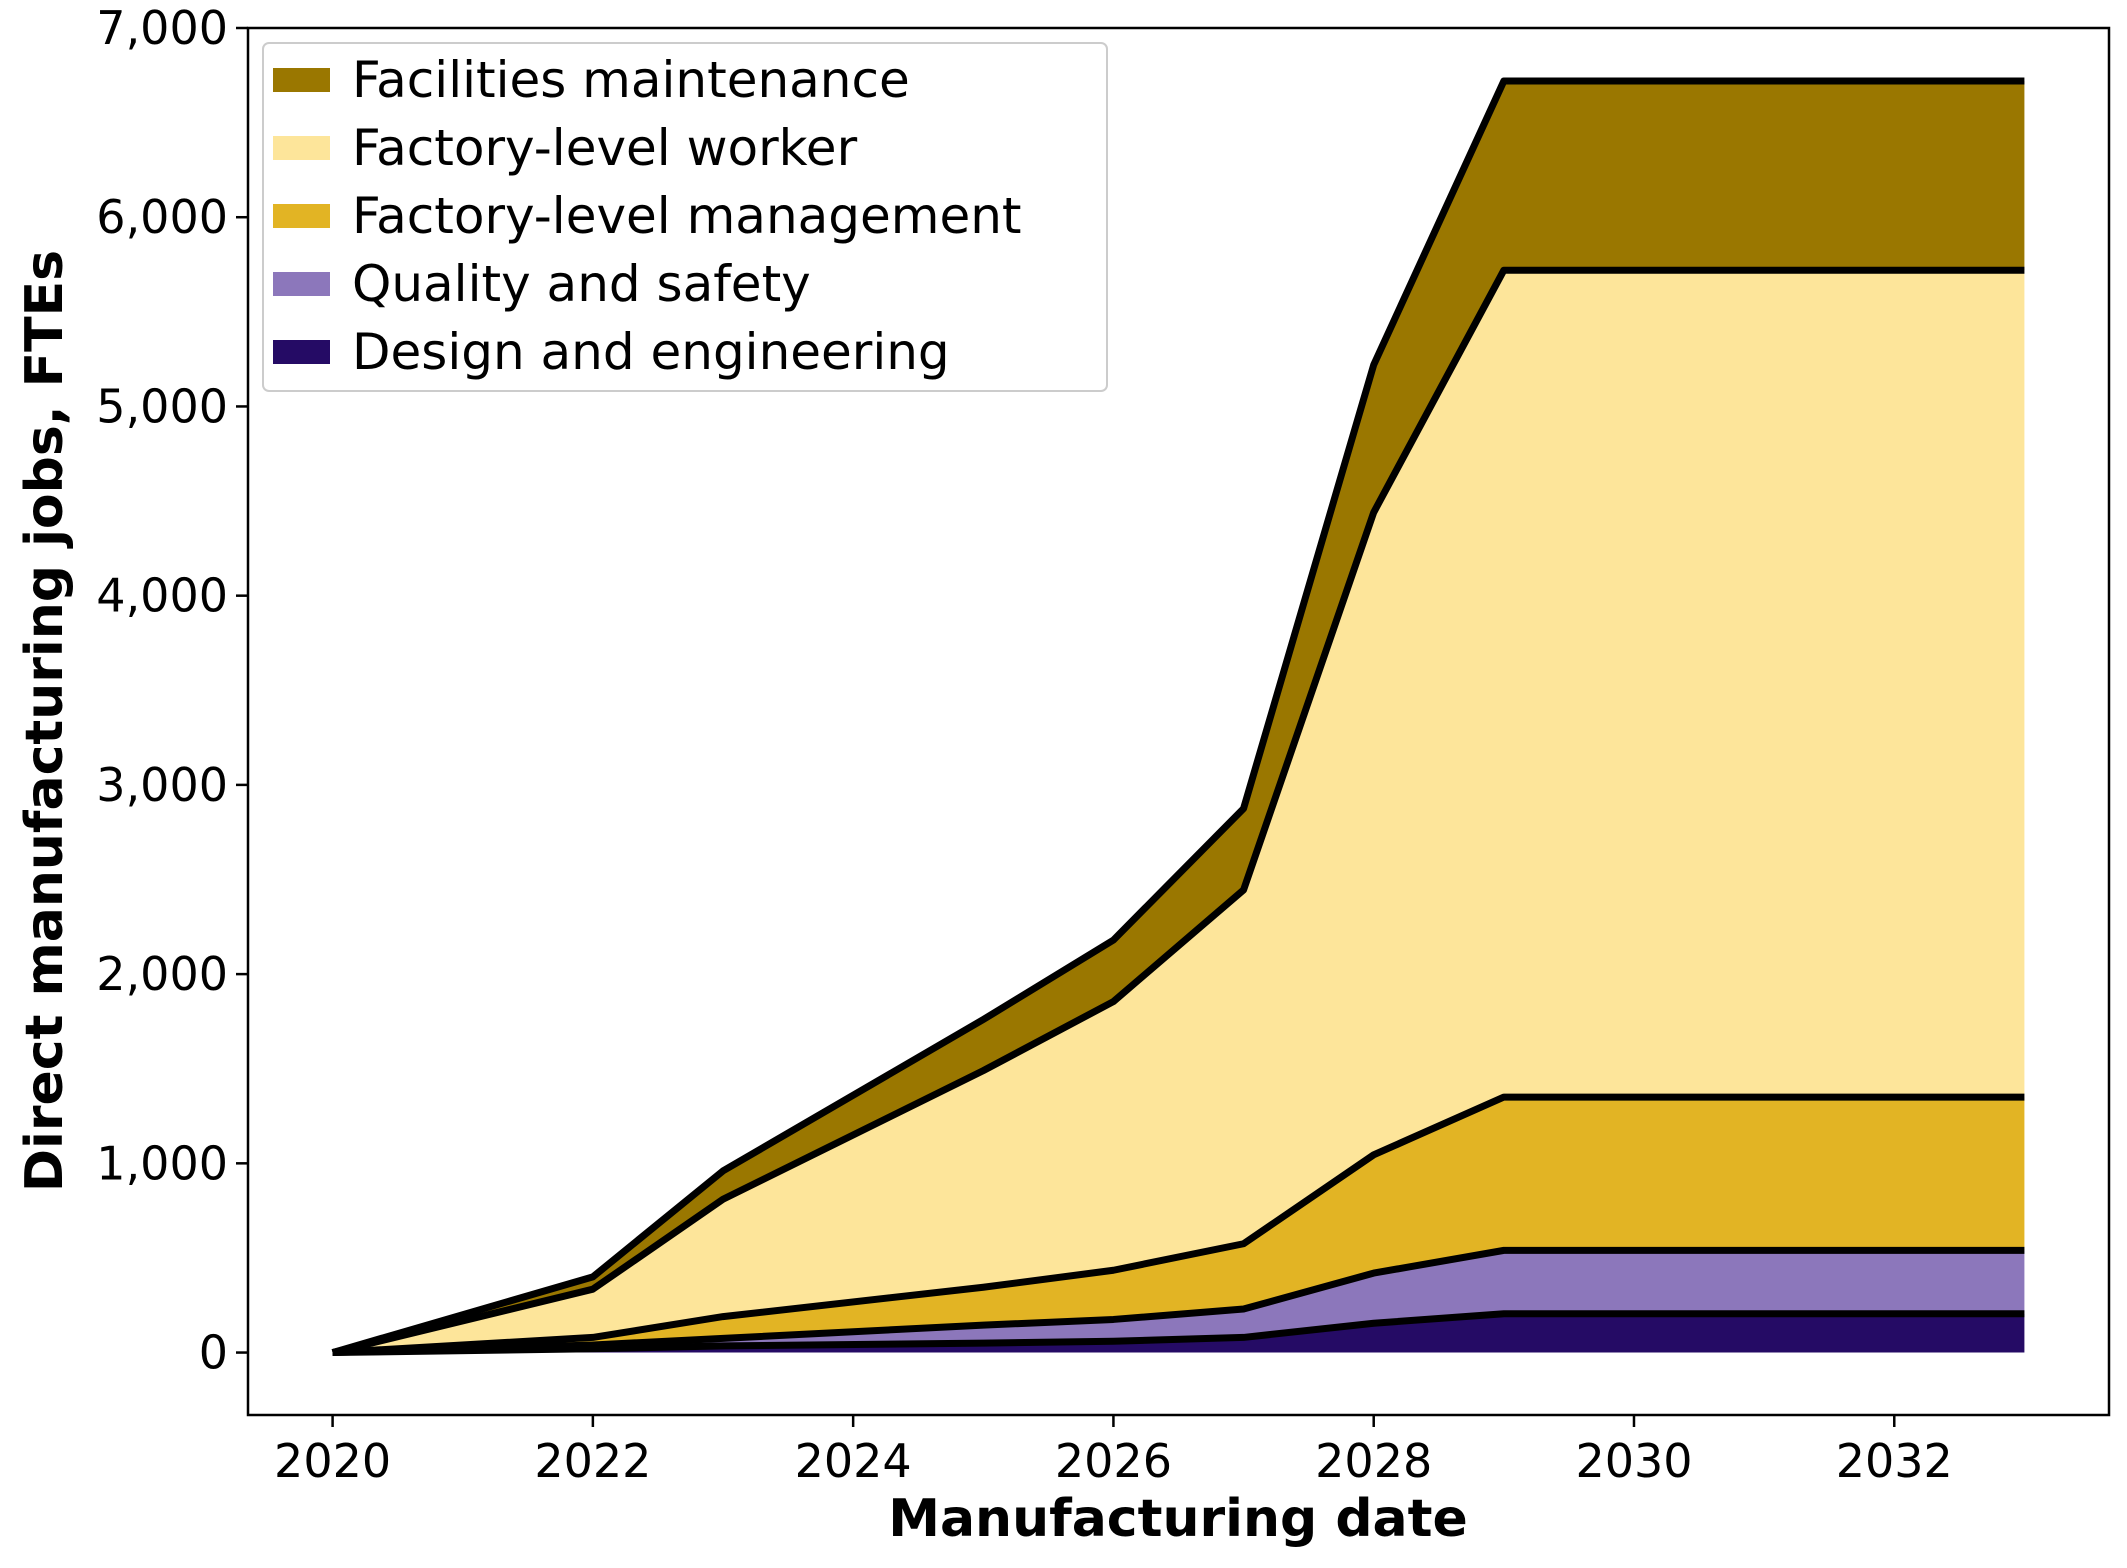 The height and width of the screenshot is (1568, 2127). I want to click on line-factory-level-management, so click(1178, 1225).